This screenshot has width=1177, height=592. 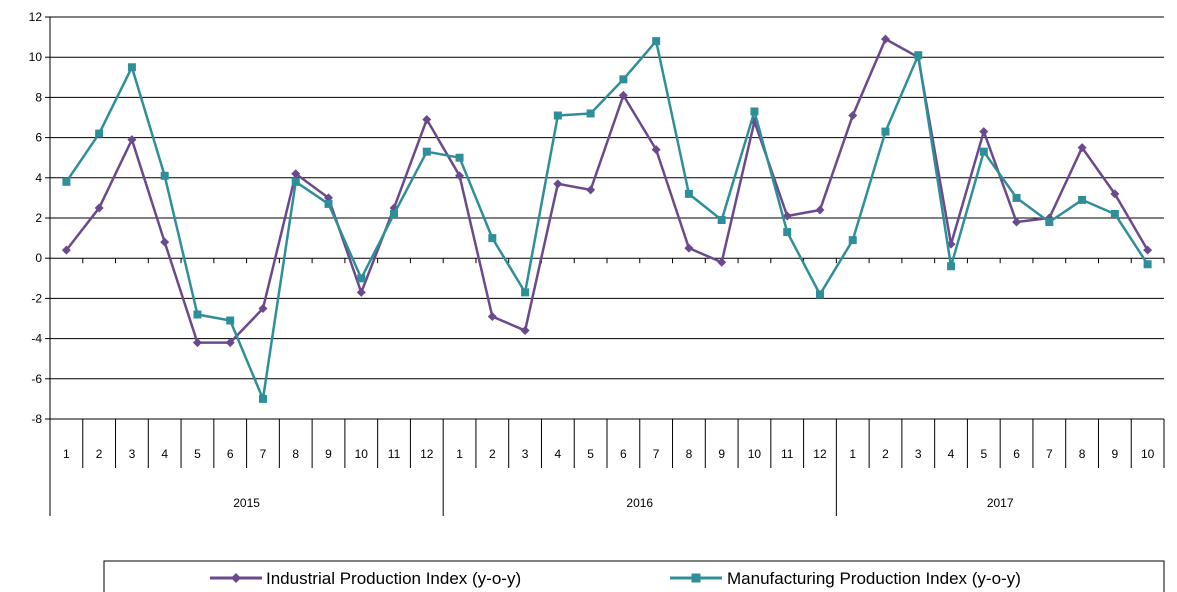 I want to click on y-tick-label: 0, so click(x=38, y=258).